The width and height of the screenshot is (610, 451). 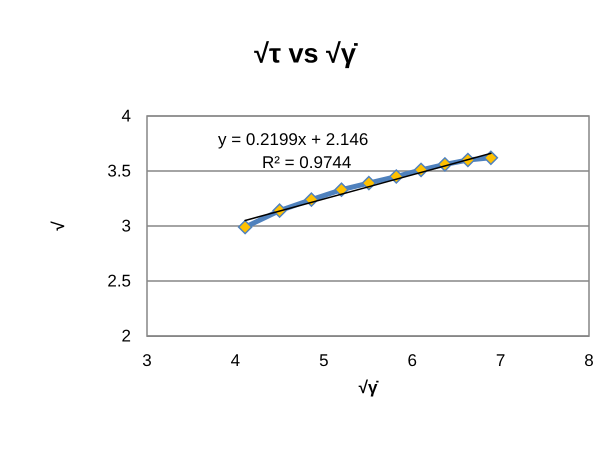 I want to click on x-tick-label: 6, so click(x=412, y=360).